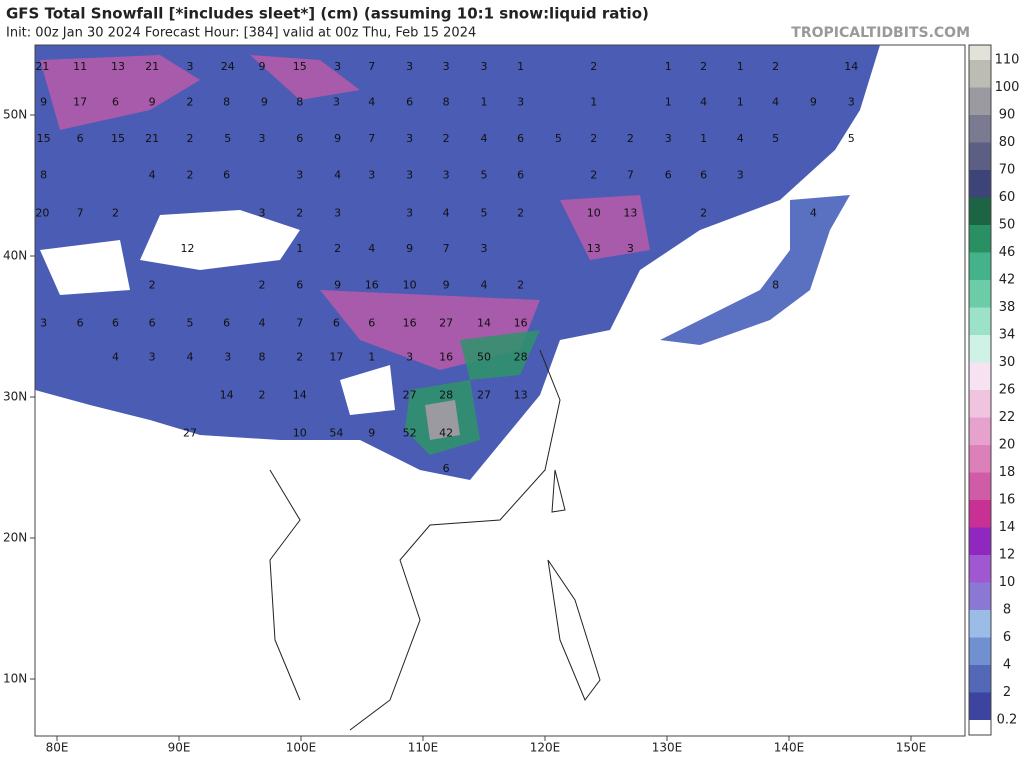  I want to click on snow-value: 50, so click(484, 357).